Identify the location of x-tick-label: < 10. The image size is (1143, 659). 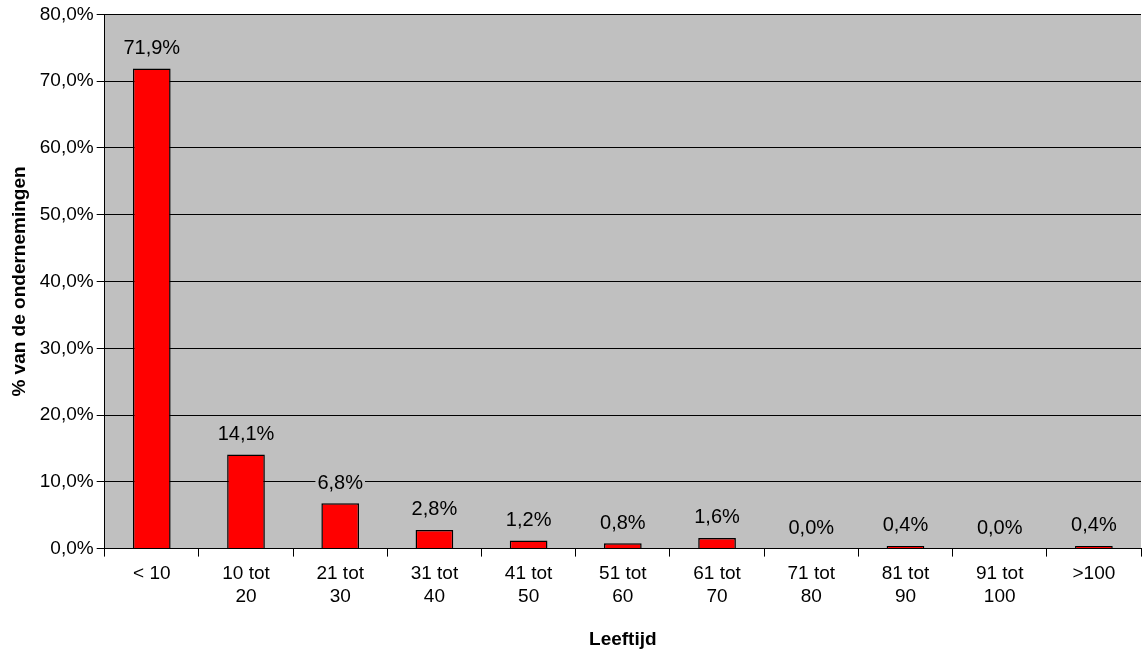
(152, 573).